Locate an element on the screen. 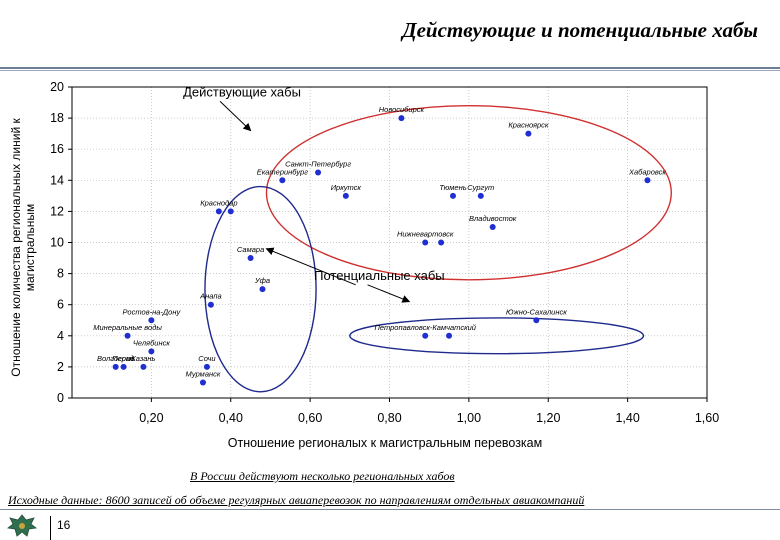  y-tick-label: 14 is located at coordinates (57, 180).